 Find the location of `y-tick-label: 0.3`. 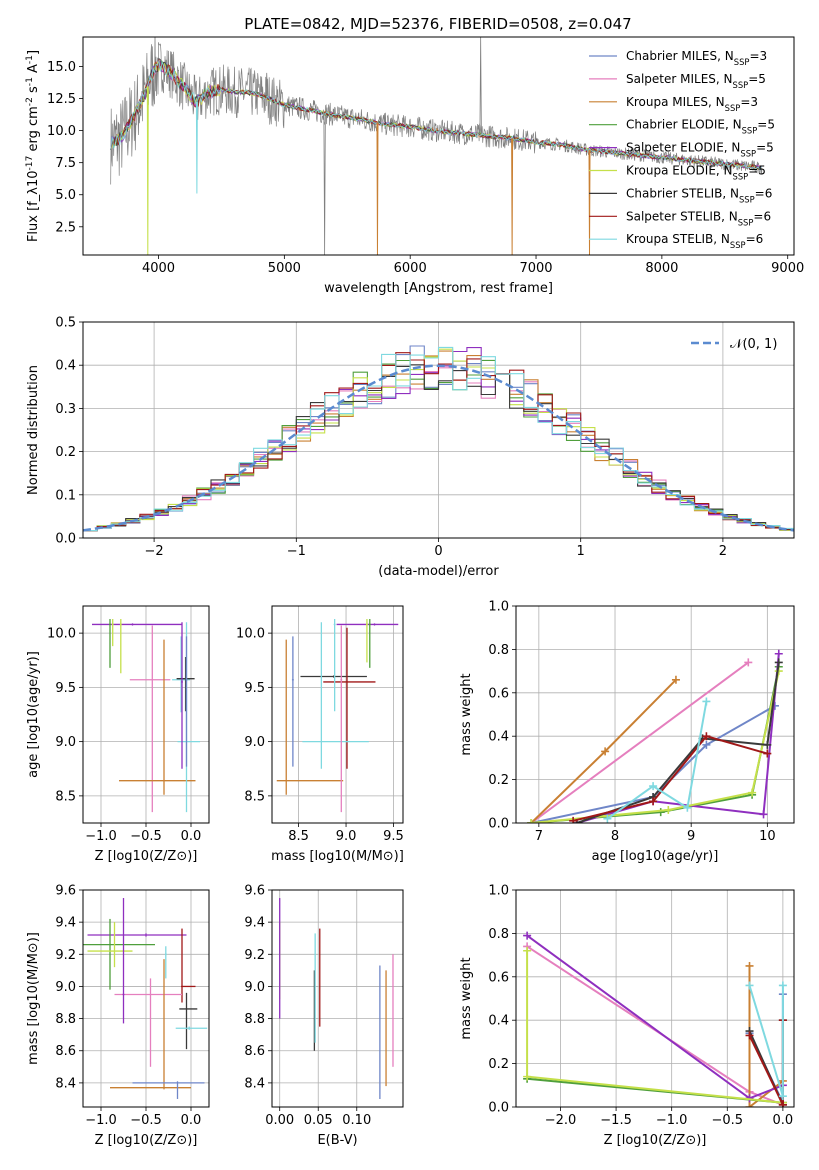

y-tick-label: 0.3 is located at coordinates (65, 409).